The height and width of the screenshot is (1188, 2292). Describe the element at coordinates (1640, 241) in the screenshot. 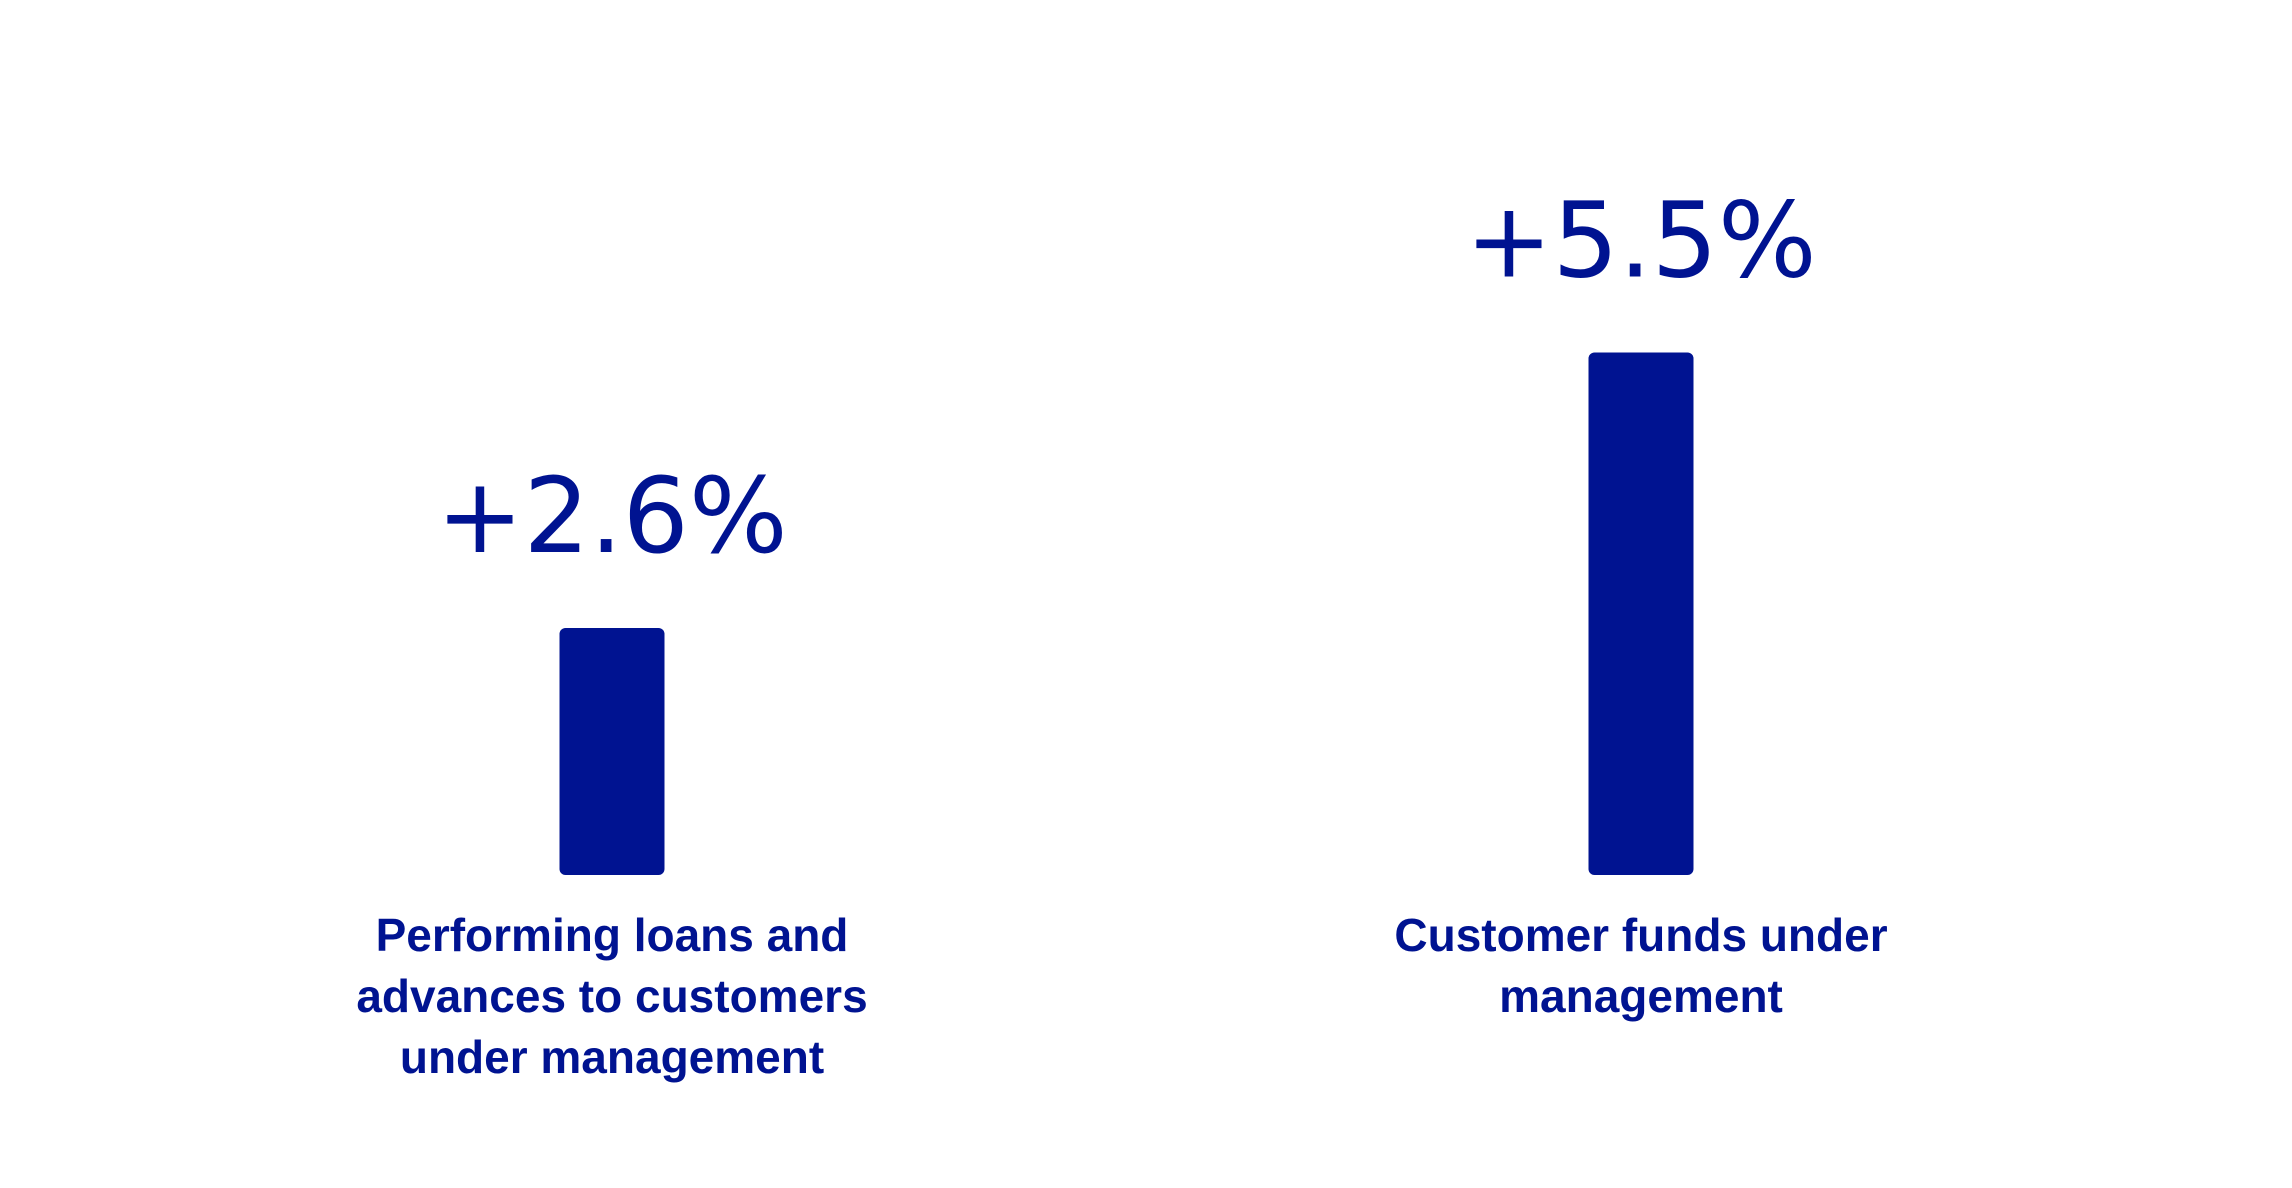

I see `value-label: +5.5%` at that location.